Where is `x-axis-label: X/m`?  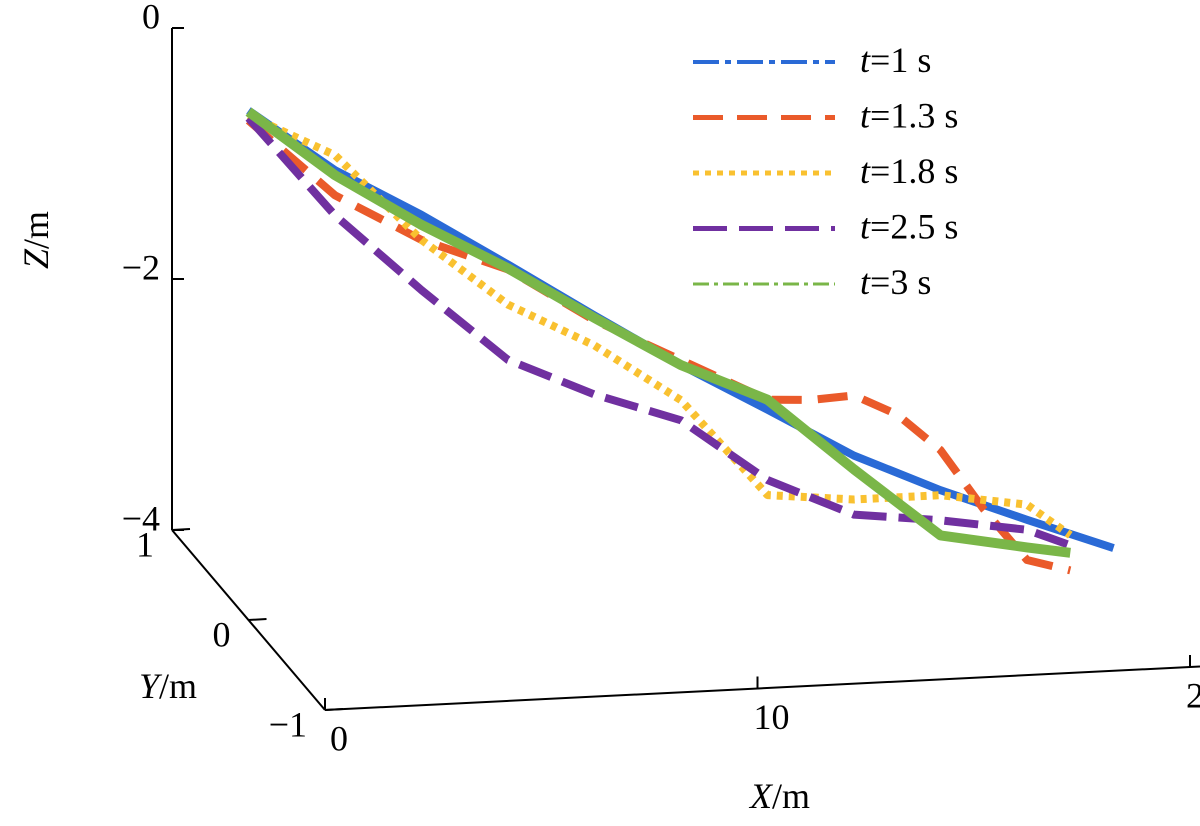 x-axis-label: X/m is located at coordinates (779, 796).